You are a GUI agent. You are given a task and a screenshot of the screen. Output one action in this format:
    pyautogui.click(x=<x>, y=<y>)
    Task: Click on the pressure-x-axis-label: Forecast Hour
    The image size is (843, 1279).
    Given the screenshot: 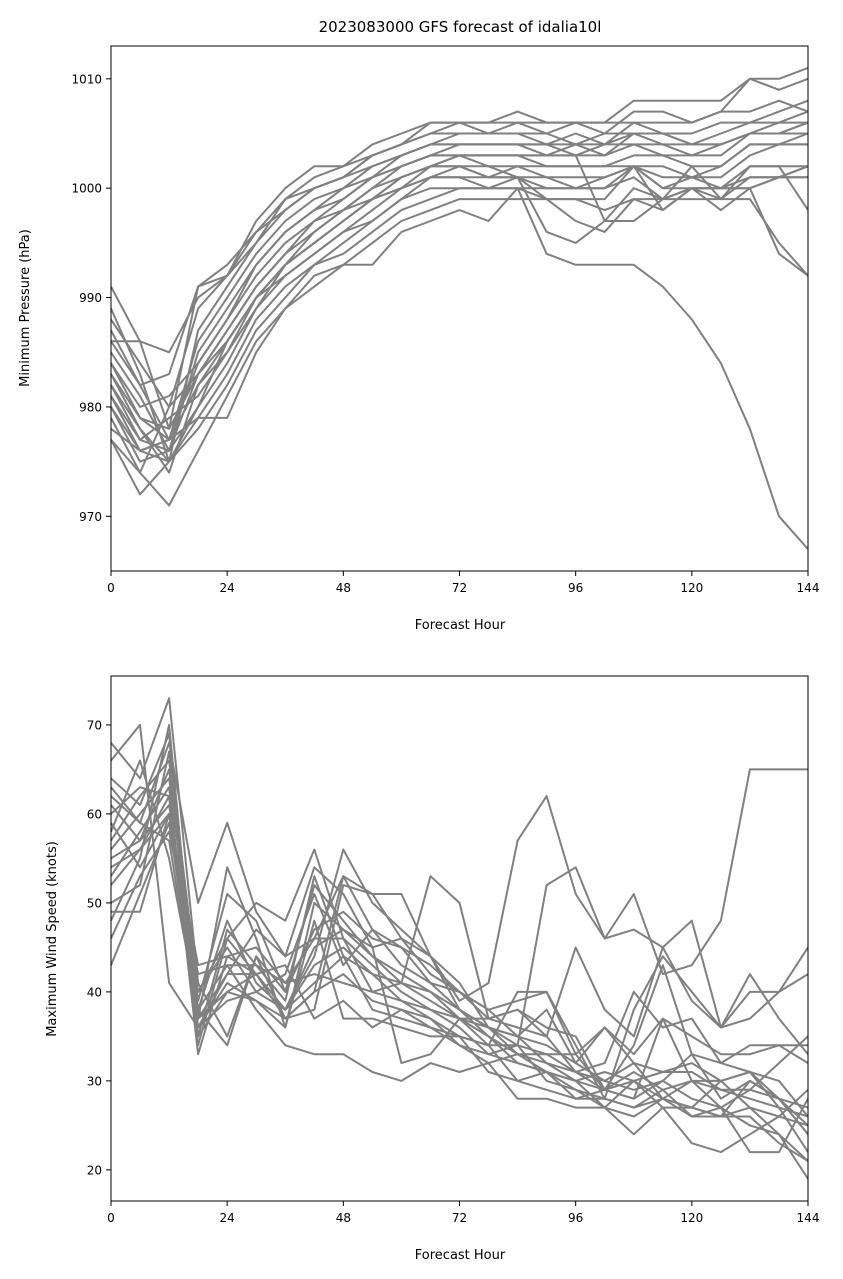 What is the action you would take?
    pyautogui.click(x=460, y=625)
    